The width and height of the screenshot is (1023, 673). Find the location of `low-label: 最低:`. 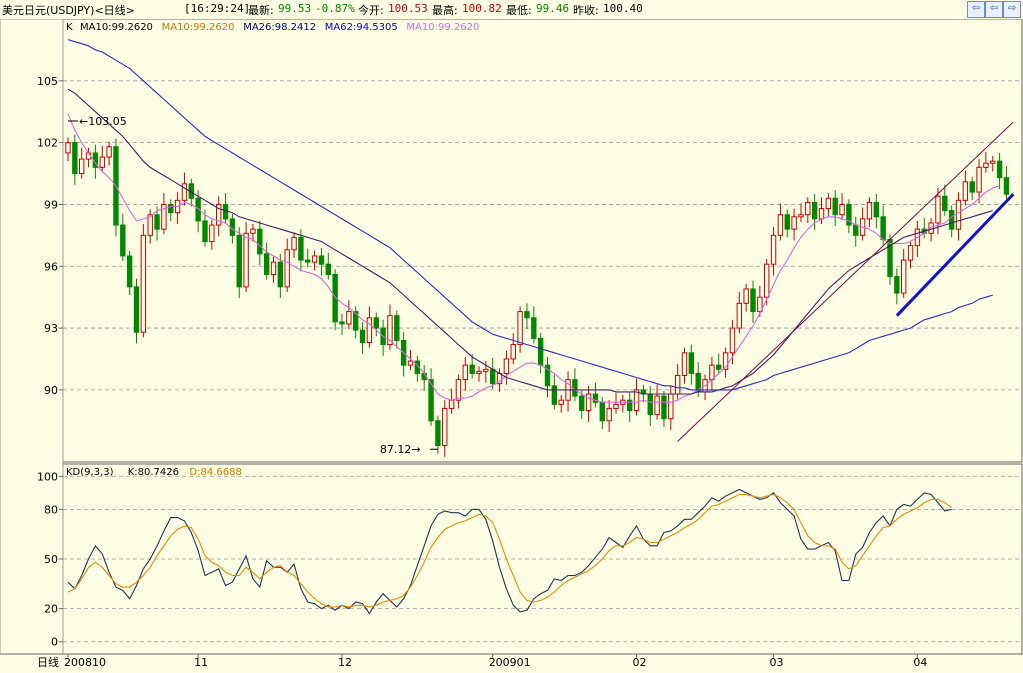

low-label: 最低: is located at coordinates (519, 10).